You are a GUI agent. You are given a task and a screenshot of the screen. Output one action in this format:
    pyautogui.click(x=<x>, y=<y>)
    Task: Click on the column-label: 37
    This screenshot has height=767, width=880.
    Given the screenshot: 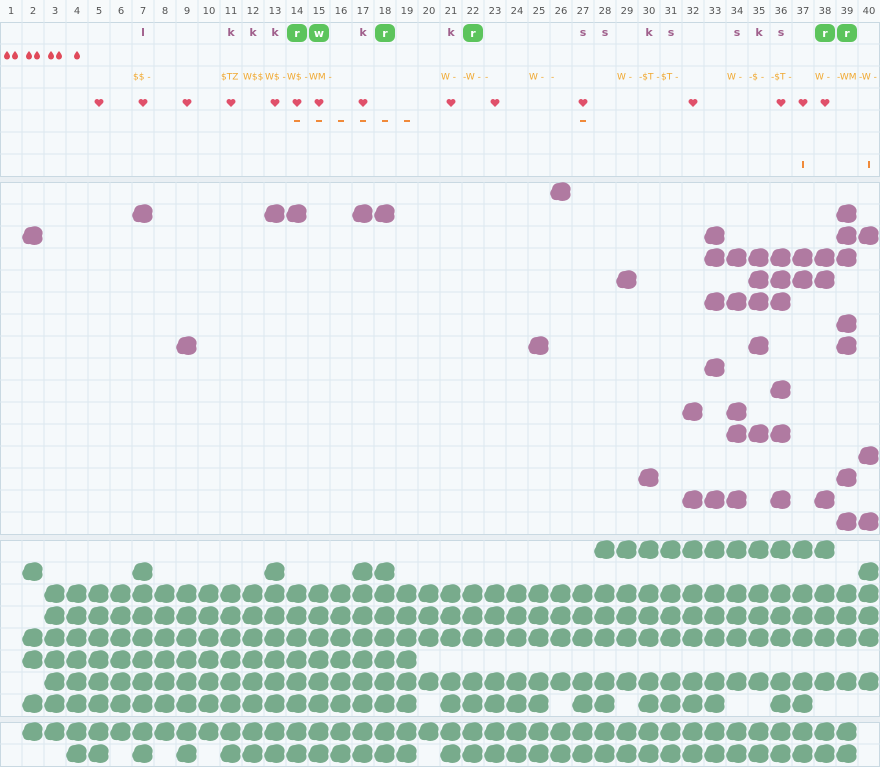 What is the action you would take?
    pyautogui.click(x=803, y=11)
    